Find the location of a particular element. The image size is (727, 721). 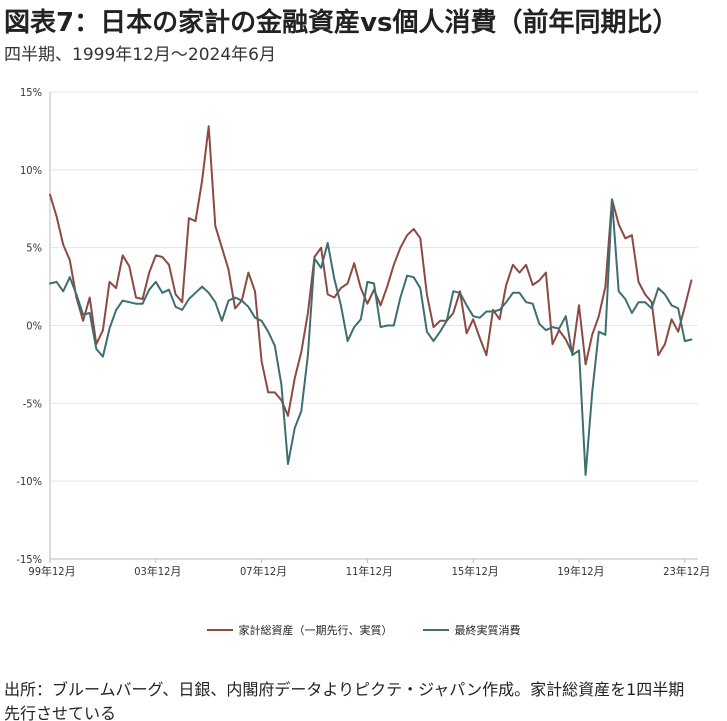

legend-item-asset: 家計総資産（一期先行、実質） is located at coordinates (299, 630).